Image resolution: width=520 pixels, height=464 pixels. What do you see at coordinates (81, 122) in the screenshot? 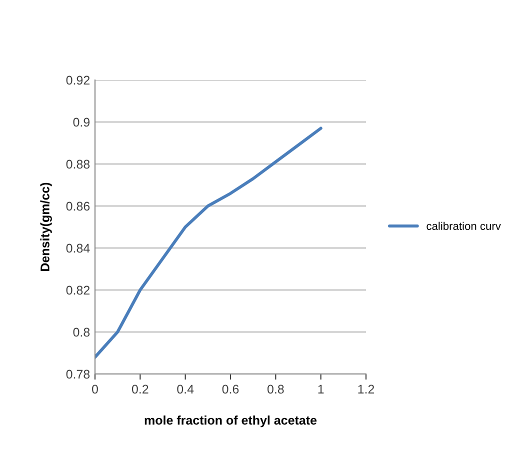
I see `y-tick-label: 0.9` at bounding box center [81, 122].